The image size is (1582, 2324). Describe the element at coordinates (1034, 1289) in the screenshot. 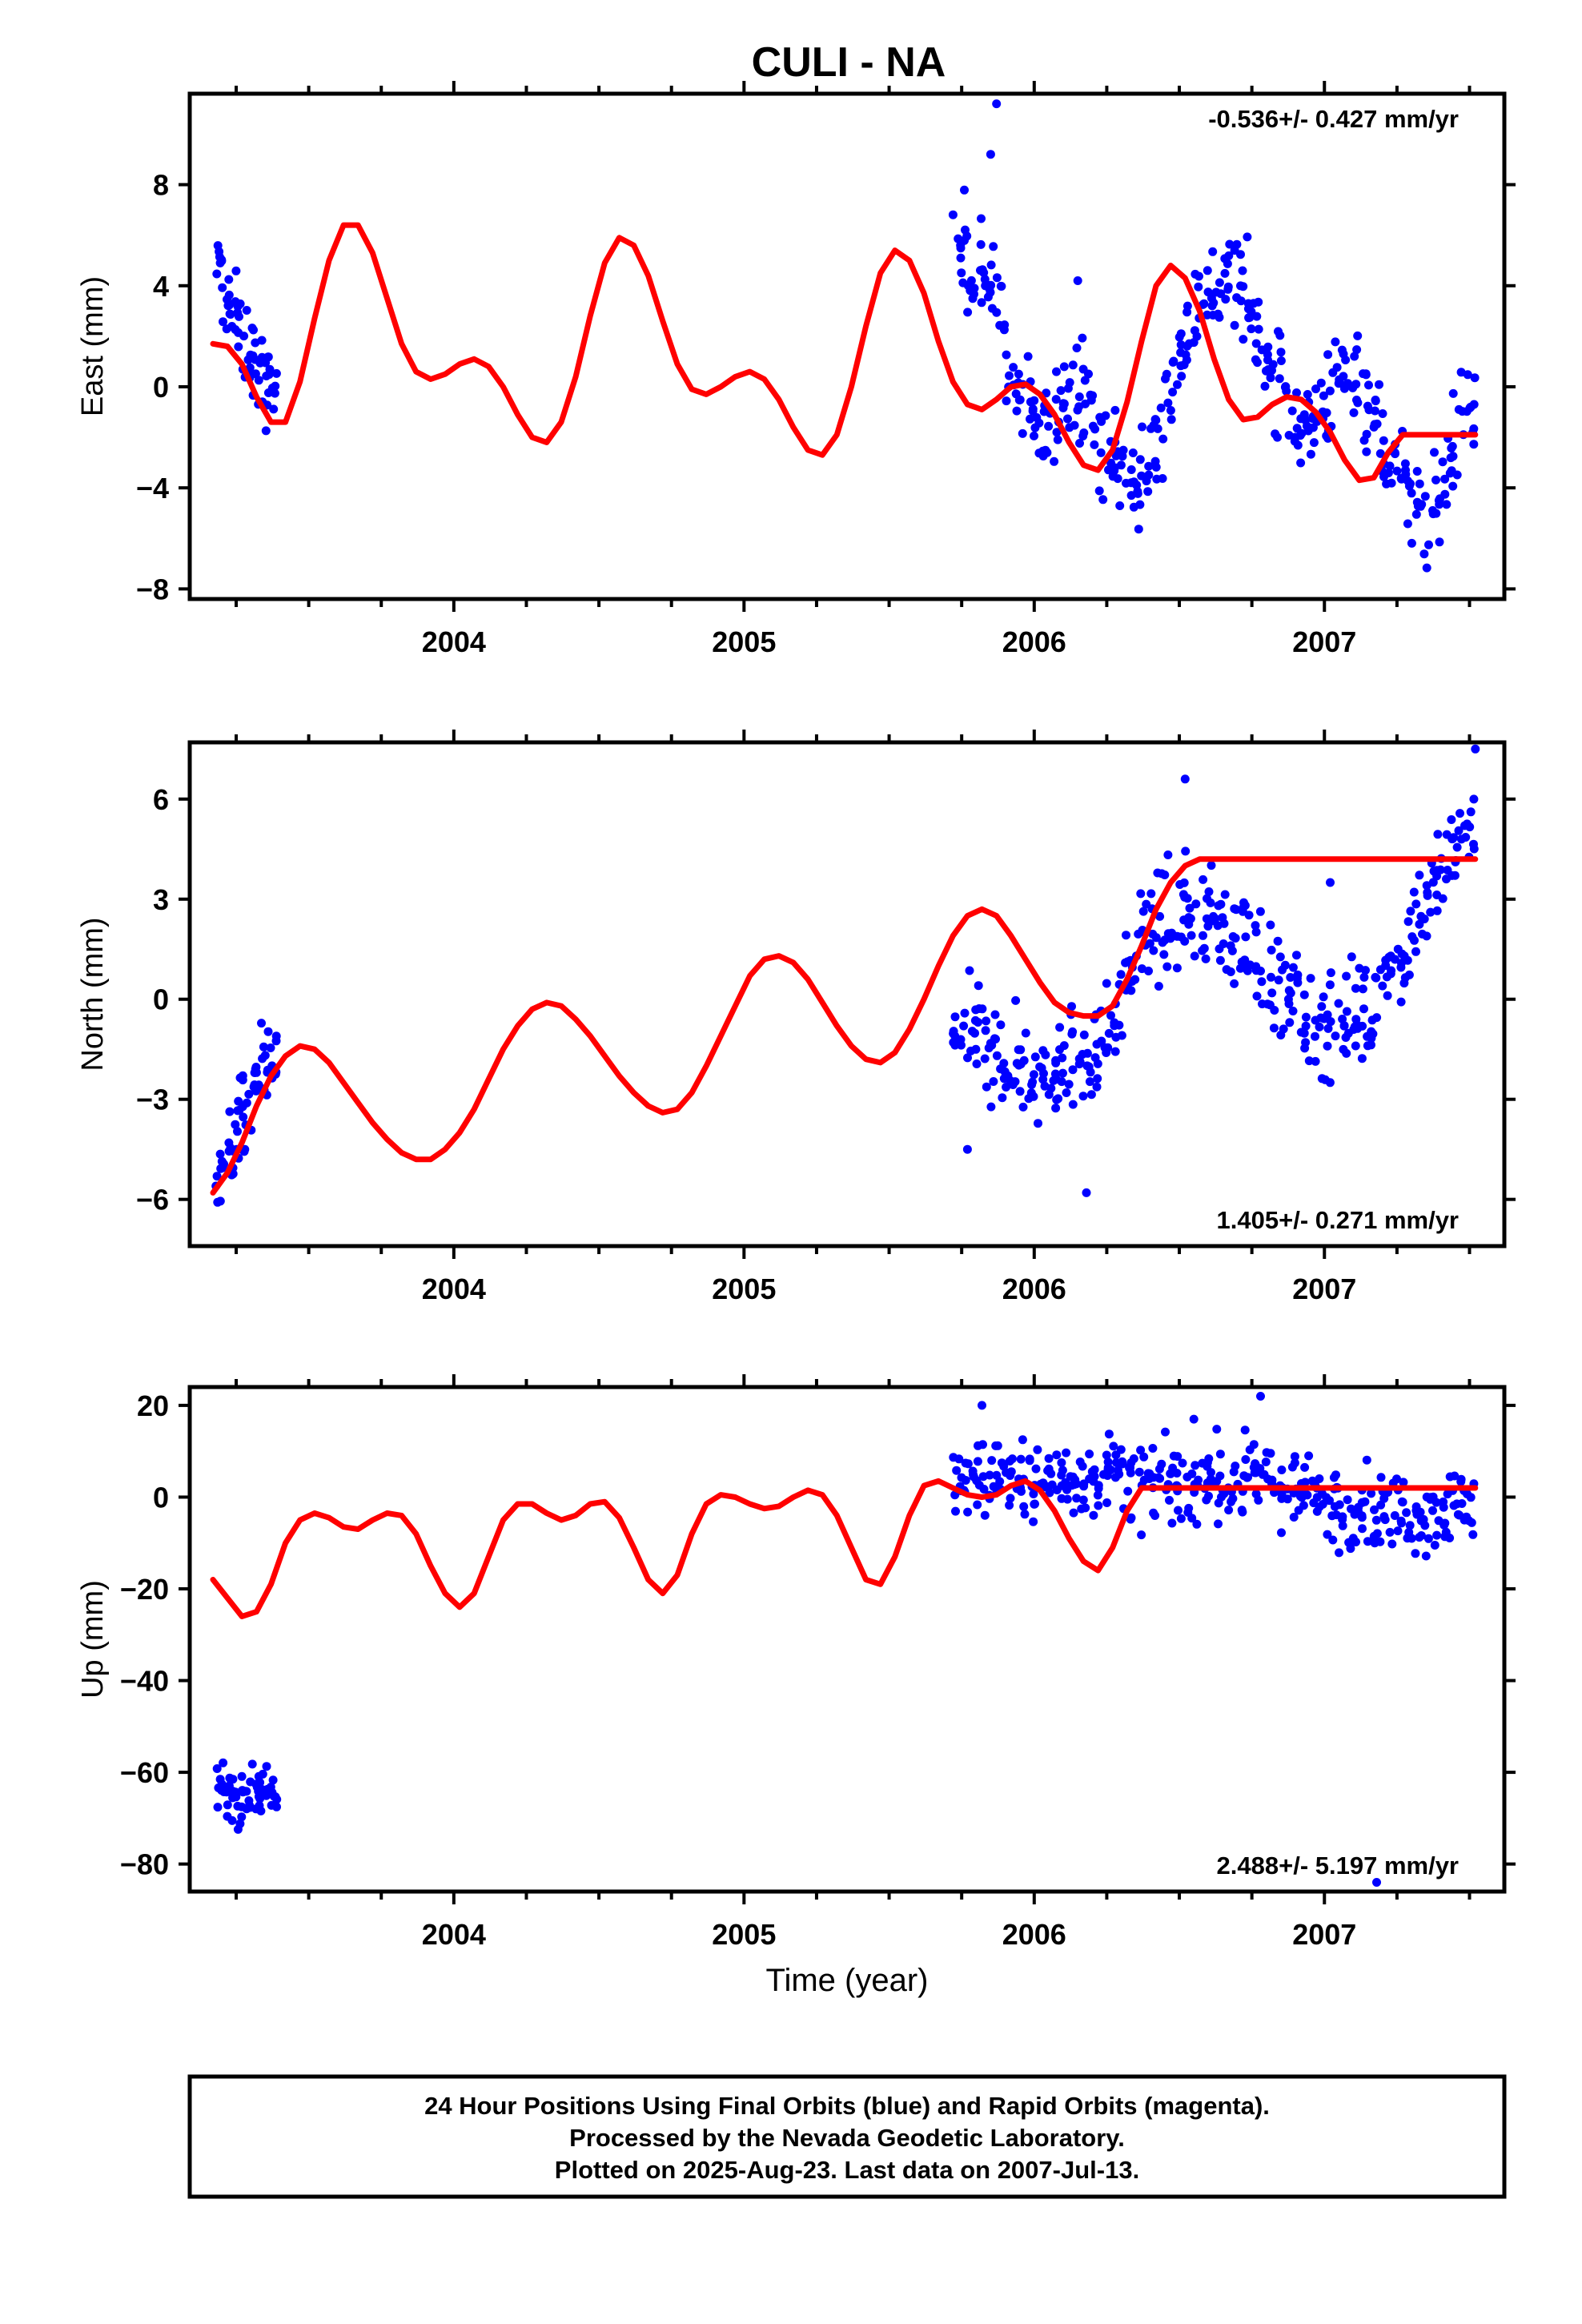

I see `north-x-tick-label: 2006` at that location.